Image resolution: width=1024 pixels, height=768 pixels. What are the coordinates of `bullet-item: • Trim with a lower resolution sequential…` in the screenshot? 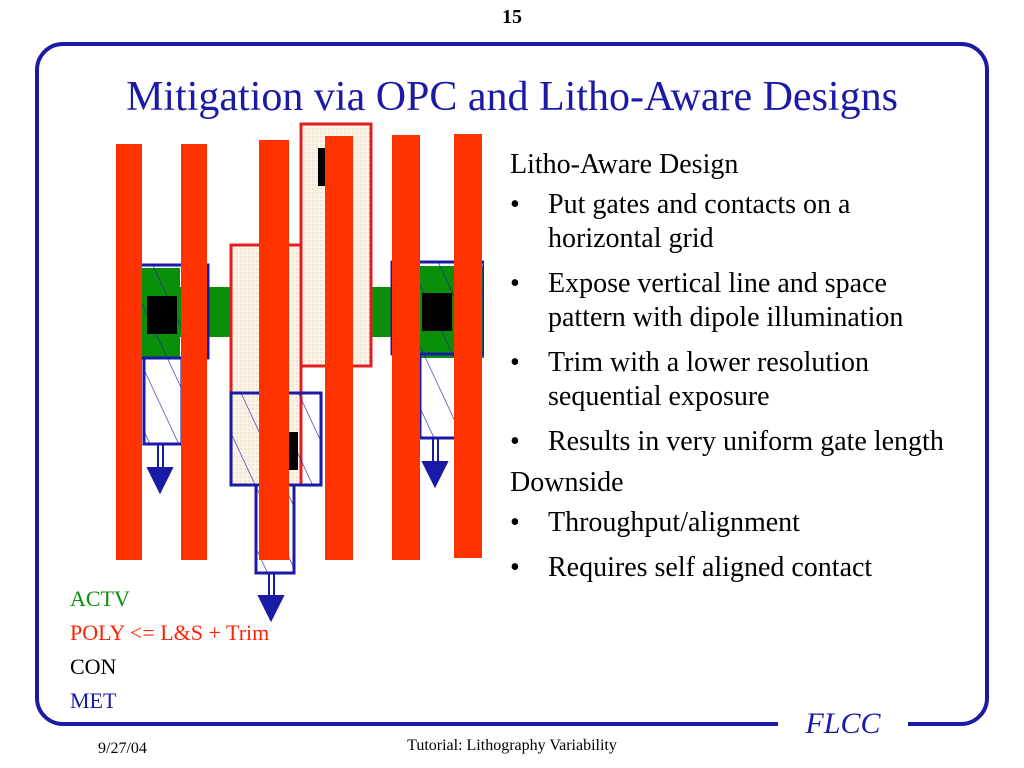 It's located at (689, 379).